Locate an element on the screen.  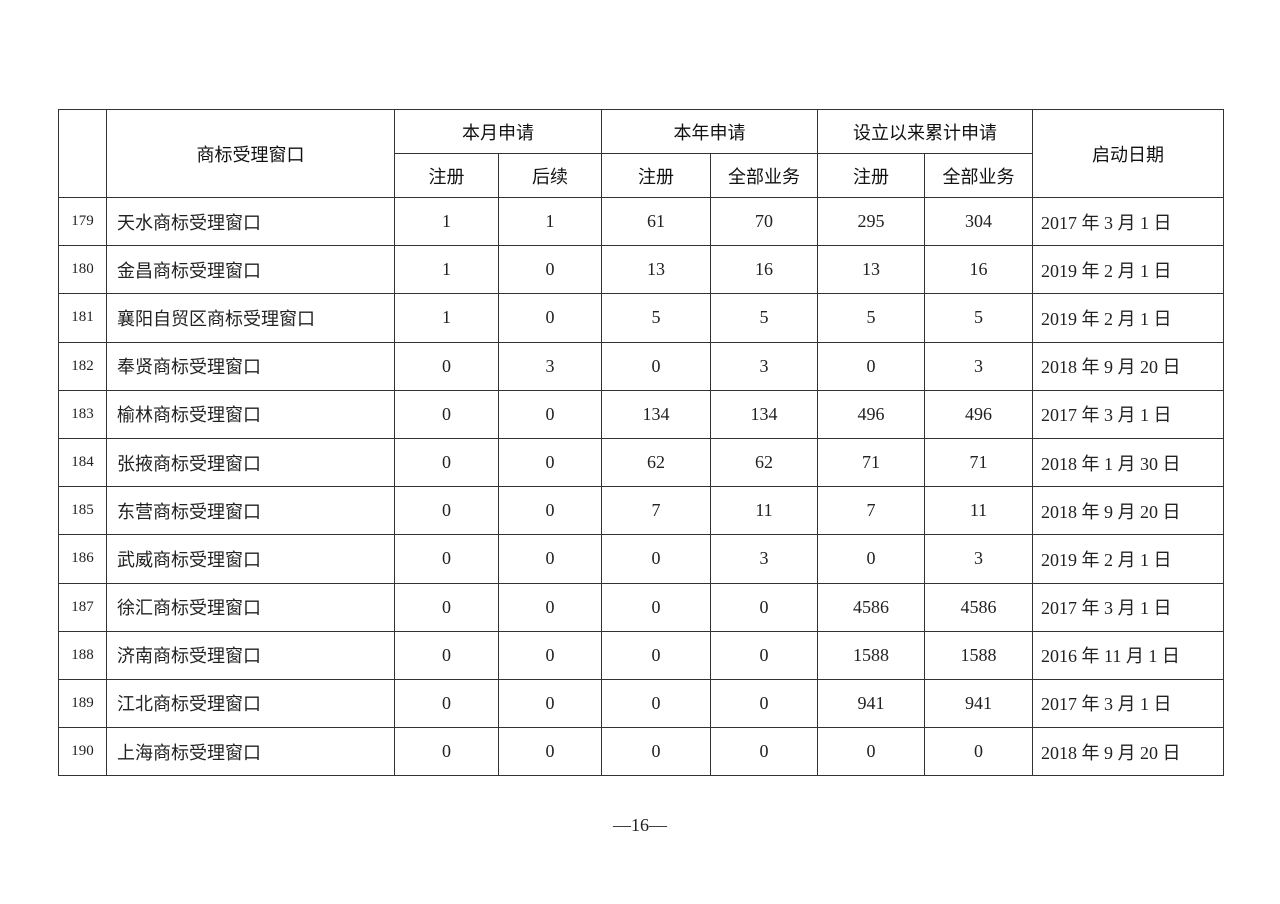
table-row: 180 金昌商标受理窗口 1 0 13 16 13 16 2019 年 2 月 1 日 is located at coordinates (641, 270).